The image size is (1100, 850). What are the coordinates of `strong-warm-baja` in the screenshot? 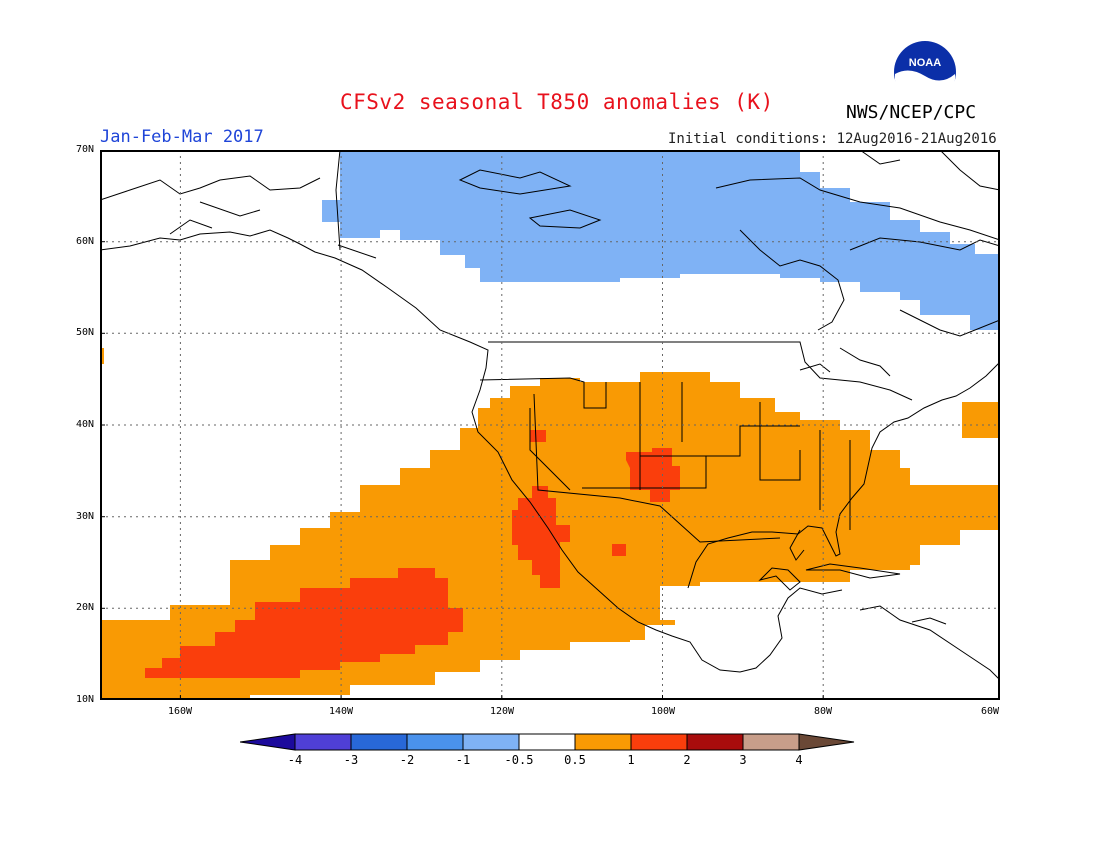 It's located at (541, 537).